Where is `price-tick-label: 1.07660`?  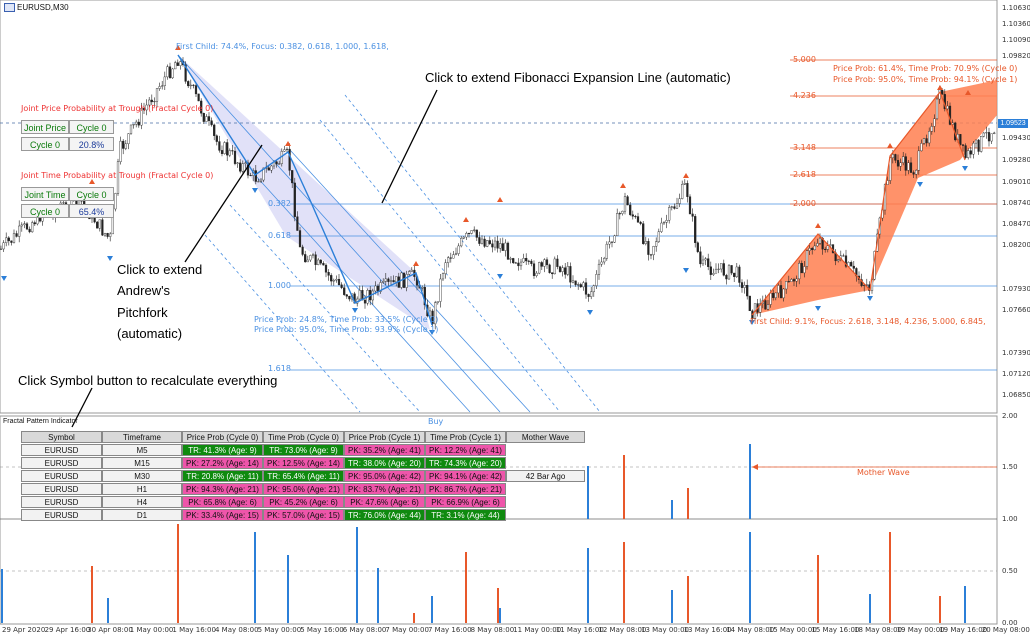
price-tick-label: 1.07660 is located at coordinates (1016, 310).